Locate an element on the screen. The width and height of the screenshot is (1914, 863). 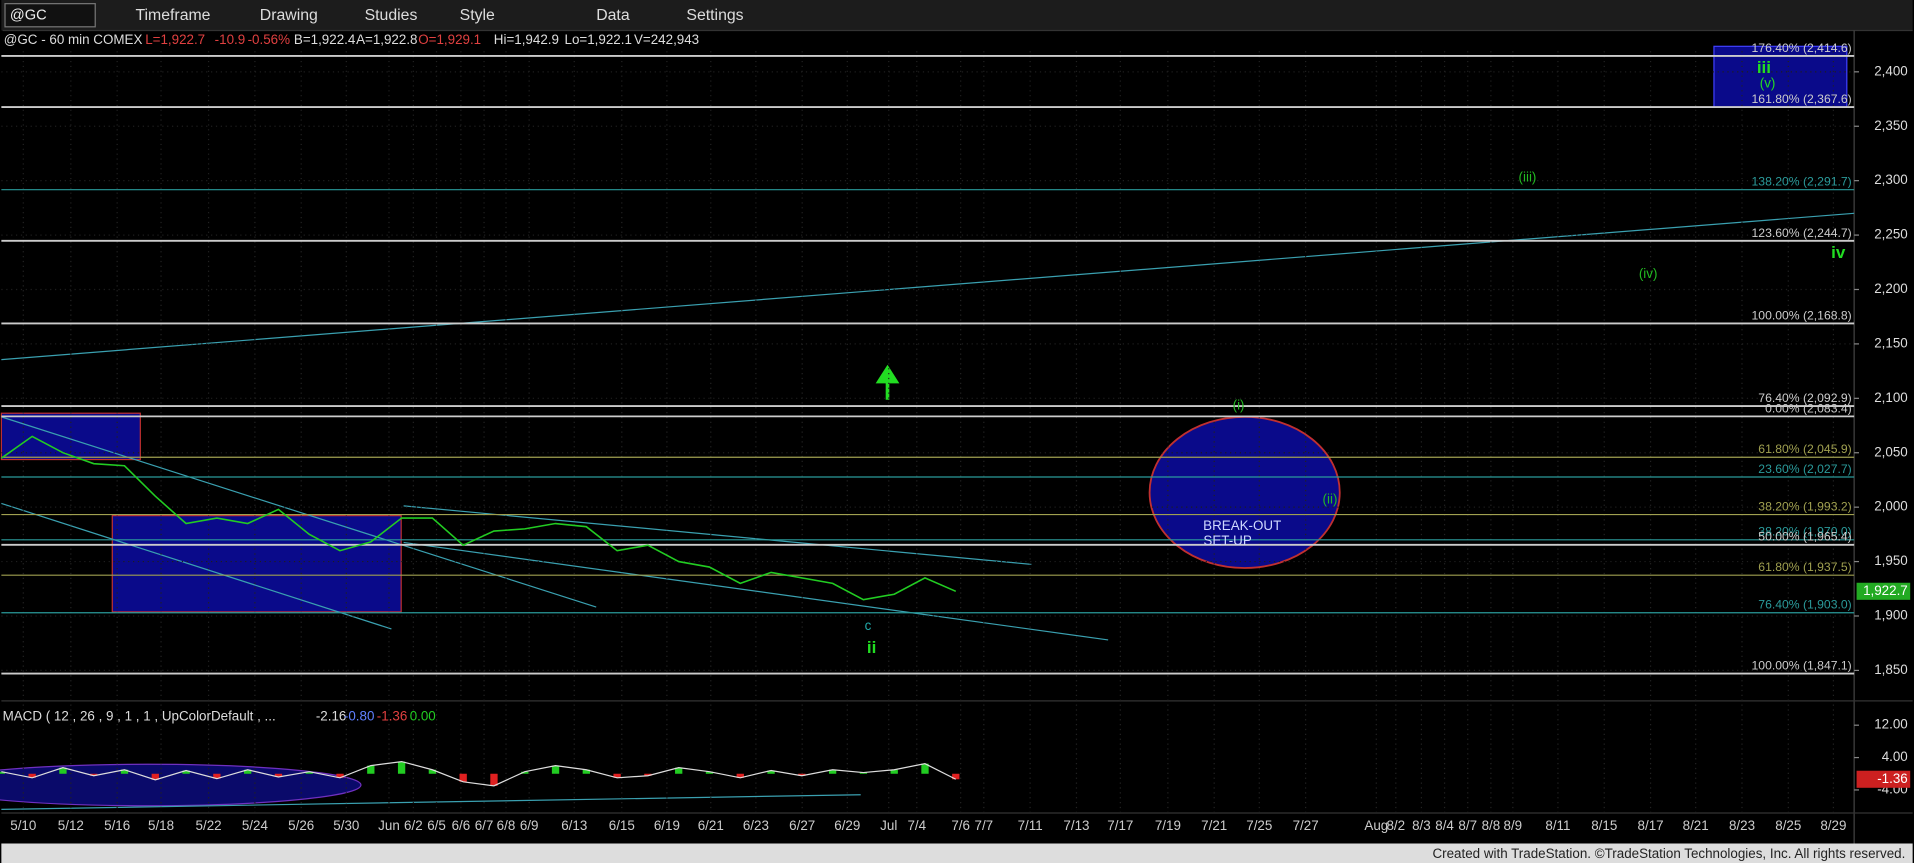
x-tick-label: 8/3 is located at coordinates (1421, 825).